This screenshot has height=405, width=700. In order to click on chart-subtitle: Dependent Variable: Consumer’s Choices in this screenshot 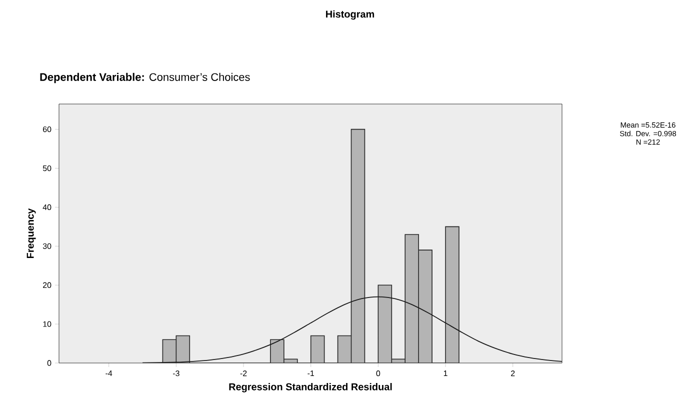, I will do `click(145, 78)`.